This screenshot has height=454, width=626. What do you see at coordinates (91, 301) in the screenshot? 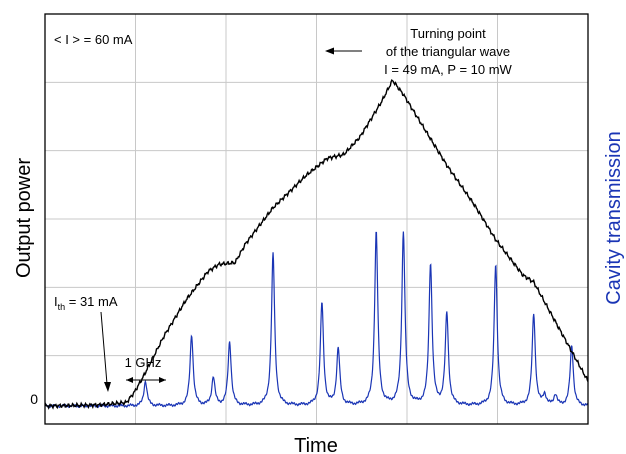
I see `threshold-value: = 31 mA` at bounding box center [91, 301].